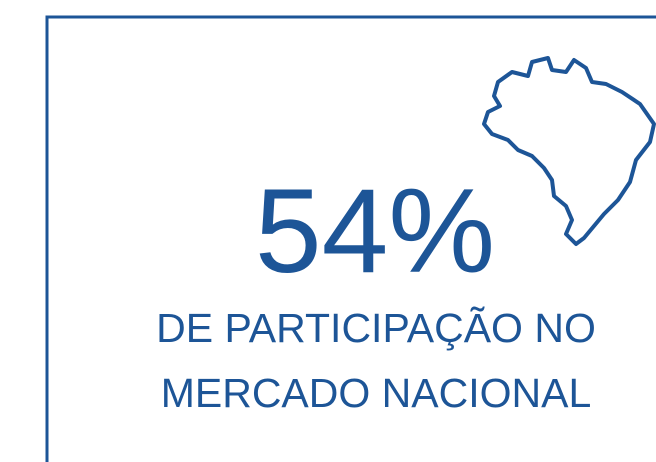  I want to click on brazil-outline, so click(569, 151).